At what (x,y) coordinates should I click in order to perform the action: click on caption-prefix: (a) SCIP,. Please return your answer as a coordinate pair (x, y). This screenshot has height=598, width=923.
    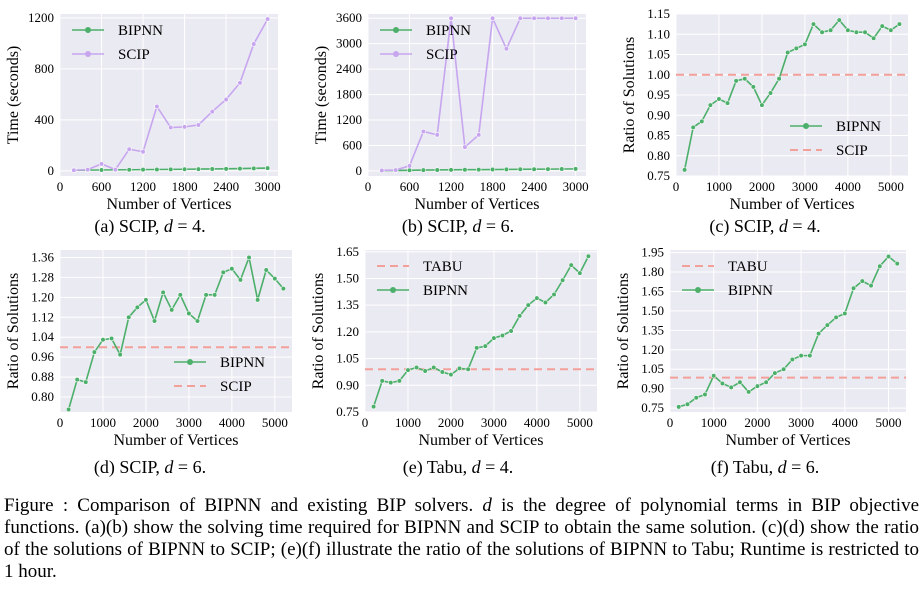
    Looking at the image, I should click on (129, 226).